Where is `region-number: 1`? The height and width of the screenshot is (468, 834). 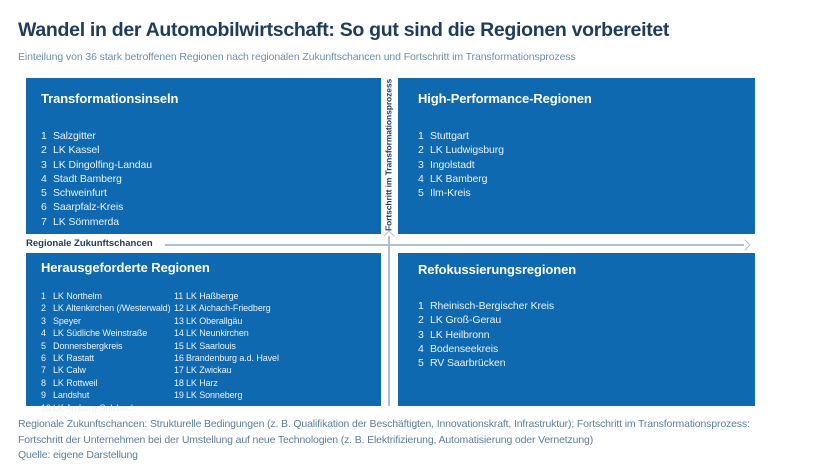 region-number: 1 is located at coordinates (421, 136).